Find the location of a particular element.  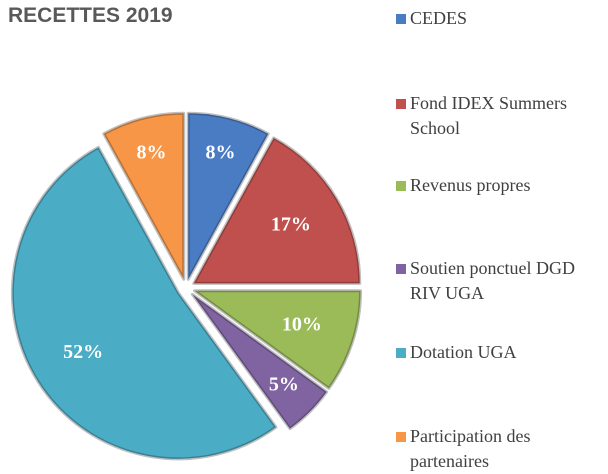

legend-item: CEDES is located at coordinates (496, 19).